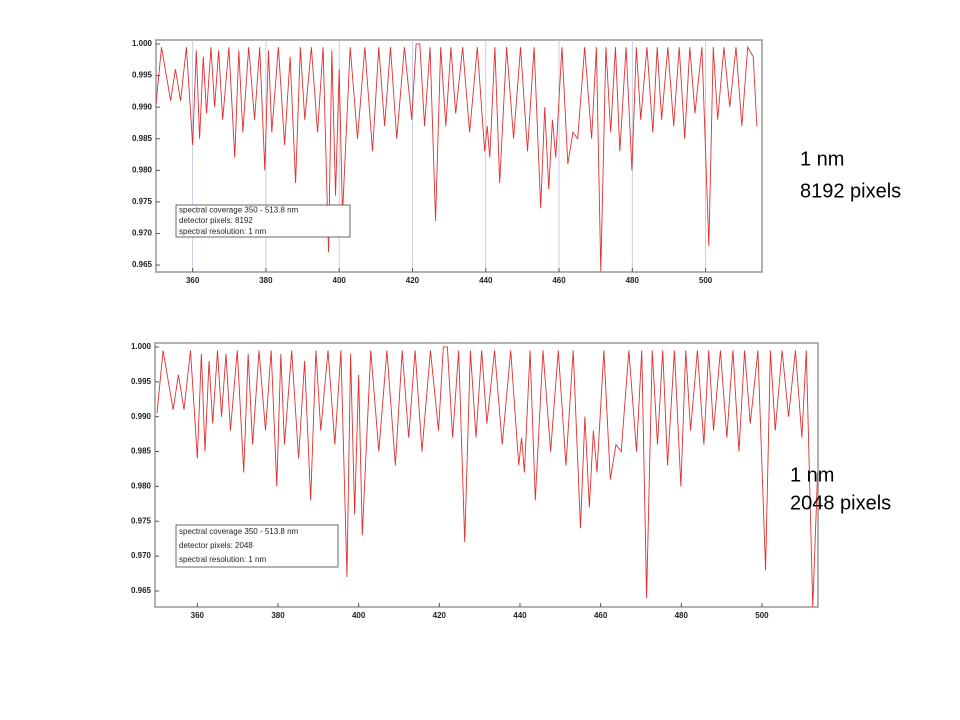  I want to click on info-text: detector pixels: 8192, so click(216, 220).